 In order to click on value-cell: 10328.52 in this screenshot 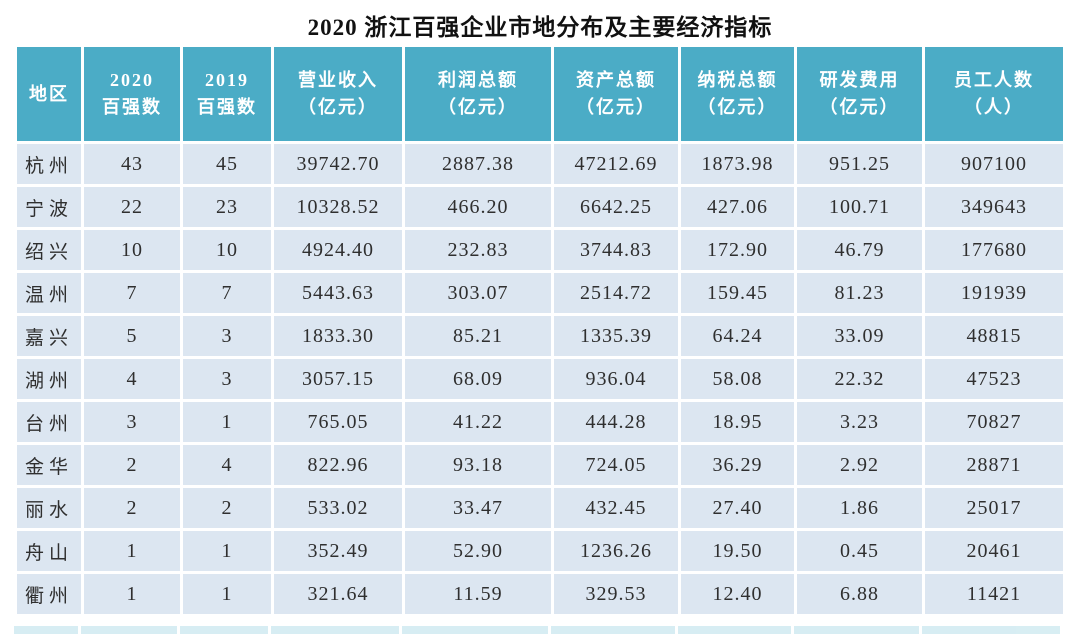, I will do `click(338, 207)`.